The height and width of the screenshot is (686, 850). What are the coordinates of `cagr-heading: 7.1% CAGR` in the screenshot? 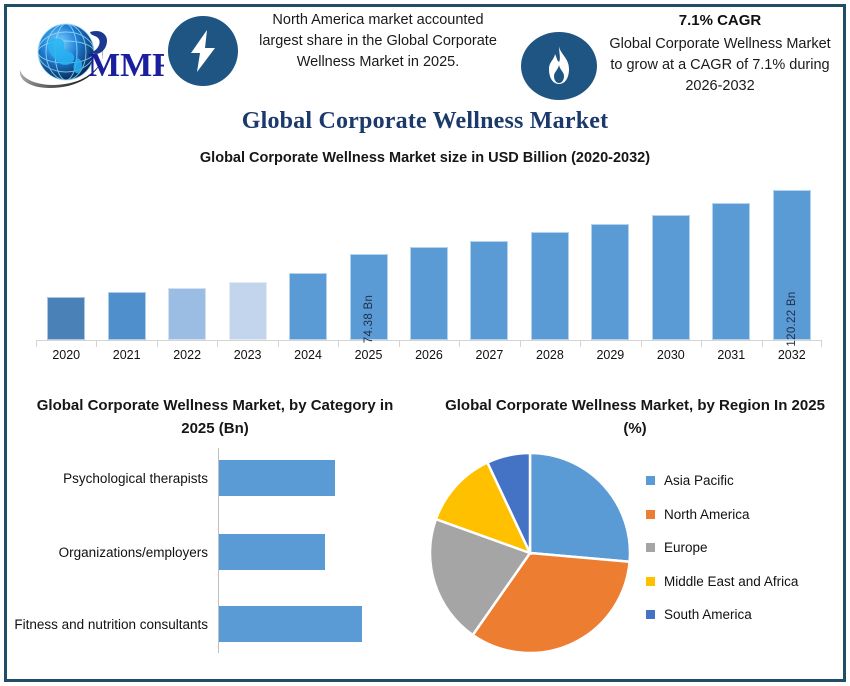 It's located at (720, 20).